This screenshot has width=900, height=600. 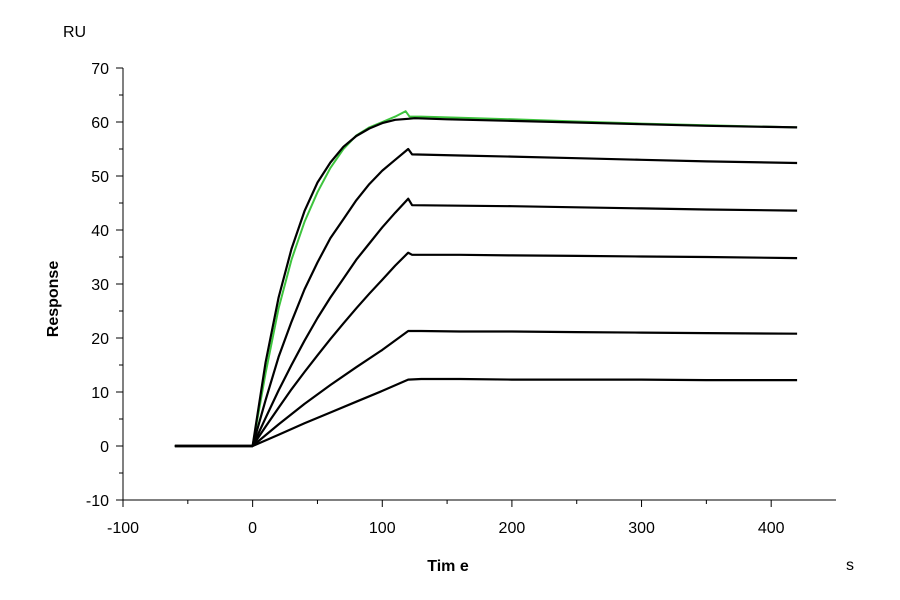 What do you see at coordinates (100, 177) in the screenshot?
I see `y-tick-label: 50` at bounding box center [100, 177].